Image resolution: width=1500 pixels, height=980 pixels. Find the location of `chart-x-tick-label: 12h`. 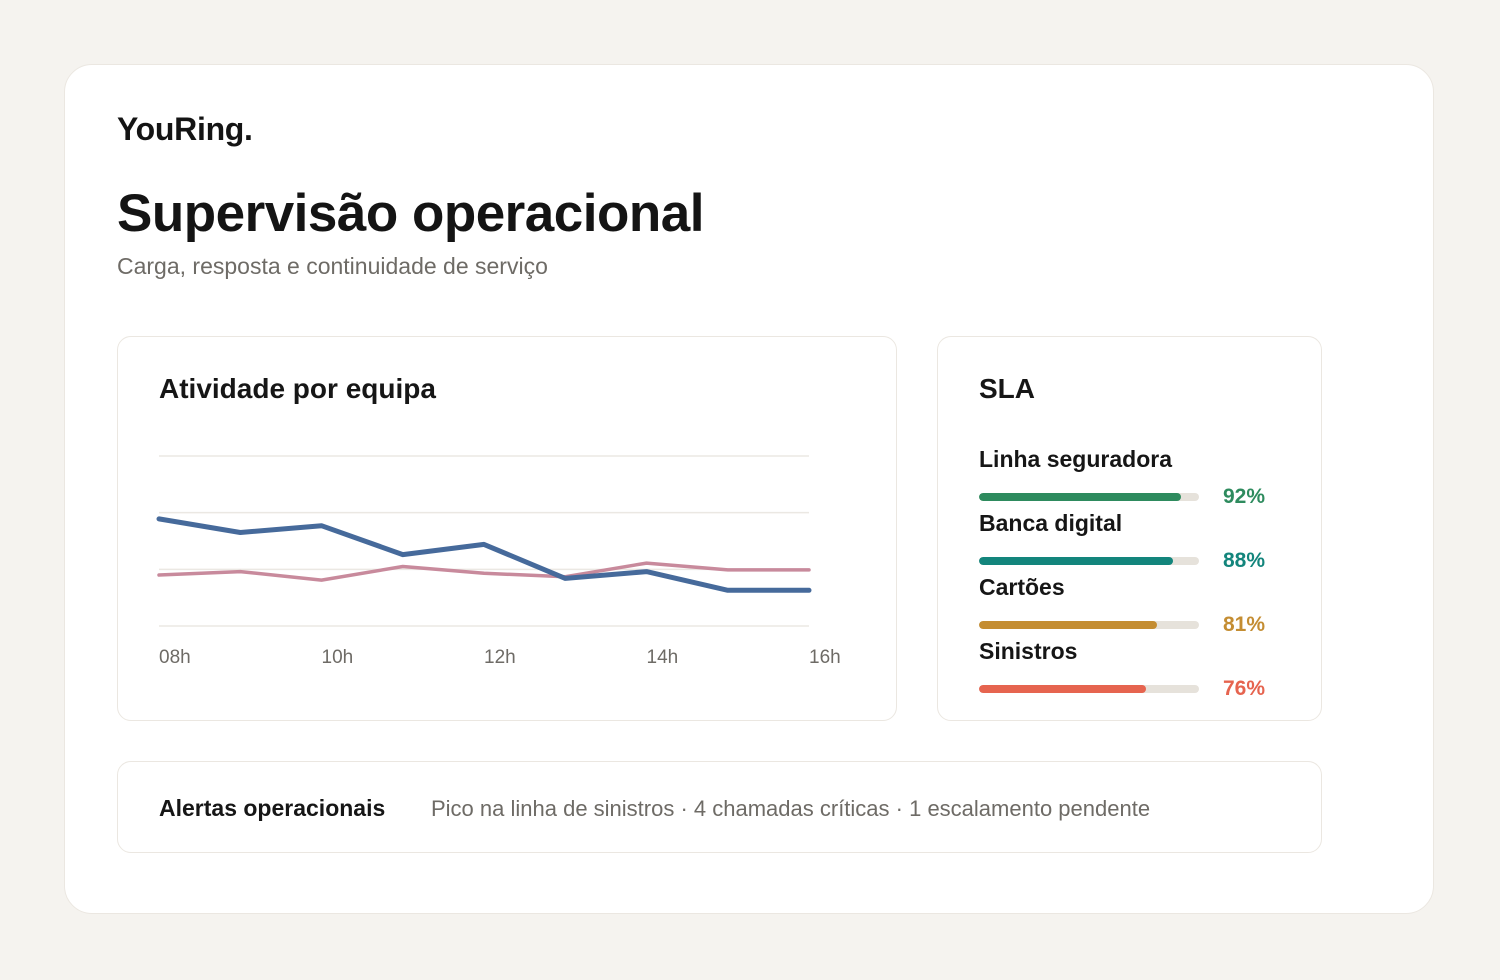

chart-x-tick-label: 12h is located at coordinates (500, 657).